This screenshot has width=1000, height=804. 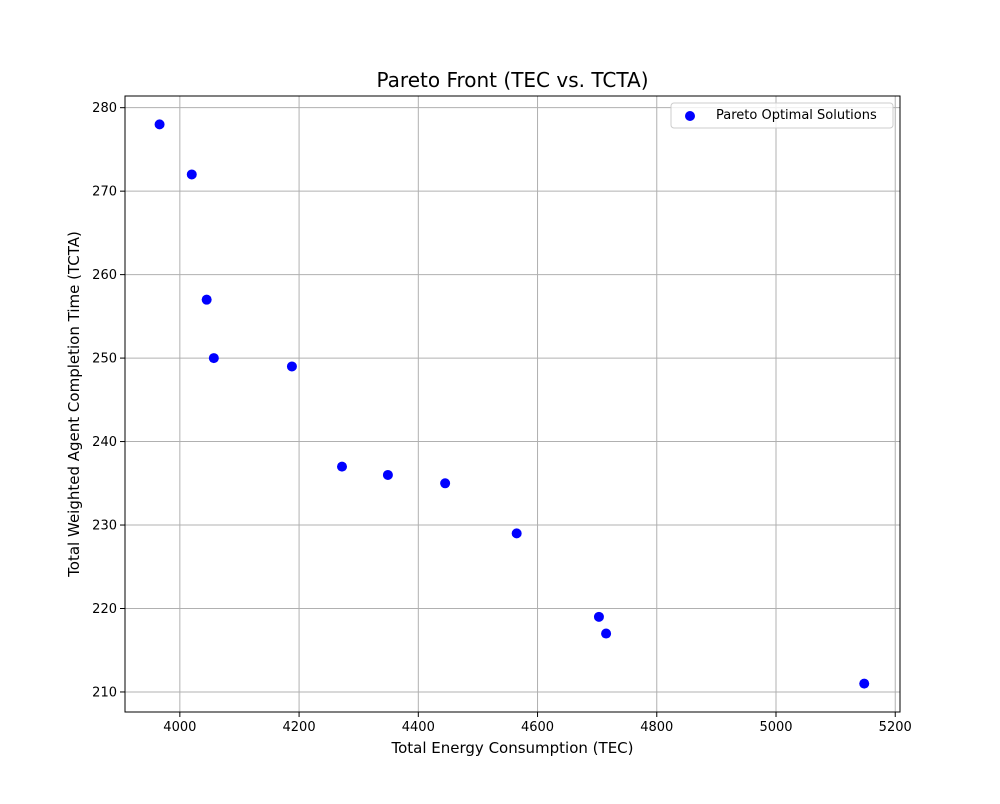 I want to click on x-tick-label: 5200, so click(x=895, y=727).